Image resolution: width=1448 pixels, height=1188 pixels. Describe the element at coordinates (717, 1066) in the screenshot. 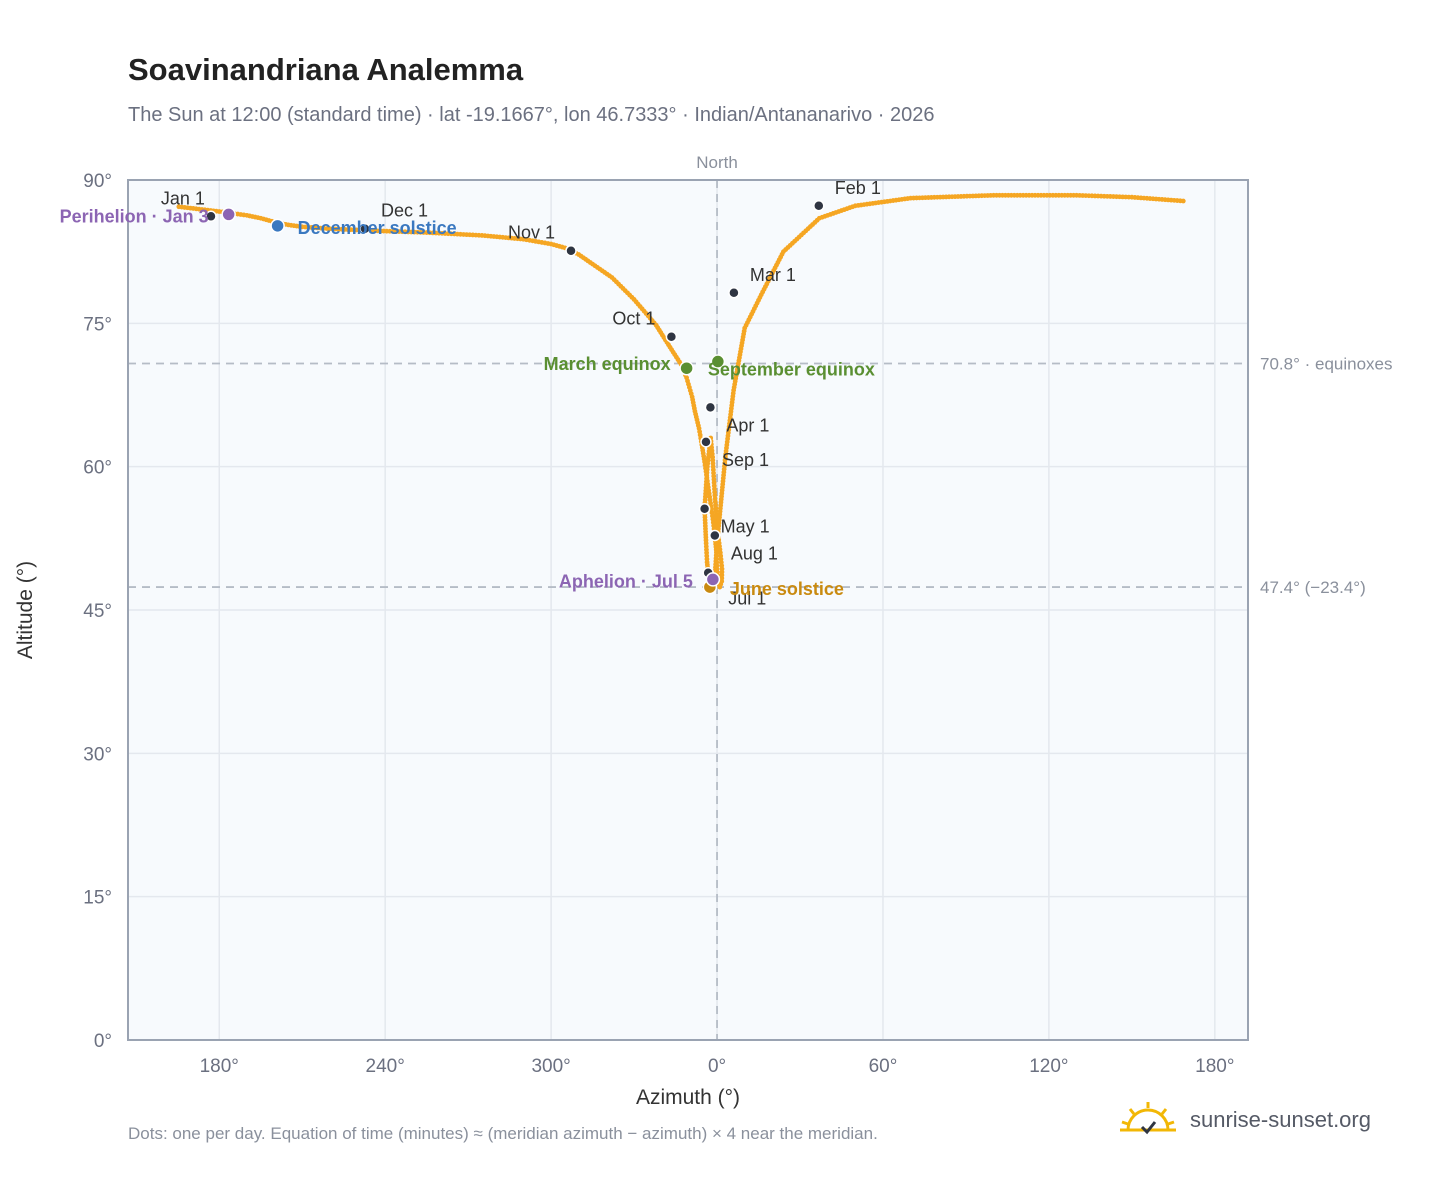

I see `x-tick-label: 0°` at that location.